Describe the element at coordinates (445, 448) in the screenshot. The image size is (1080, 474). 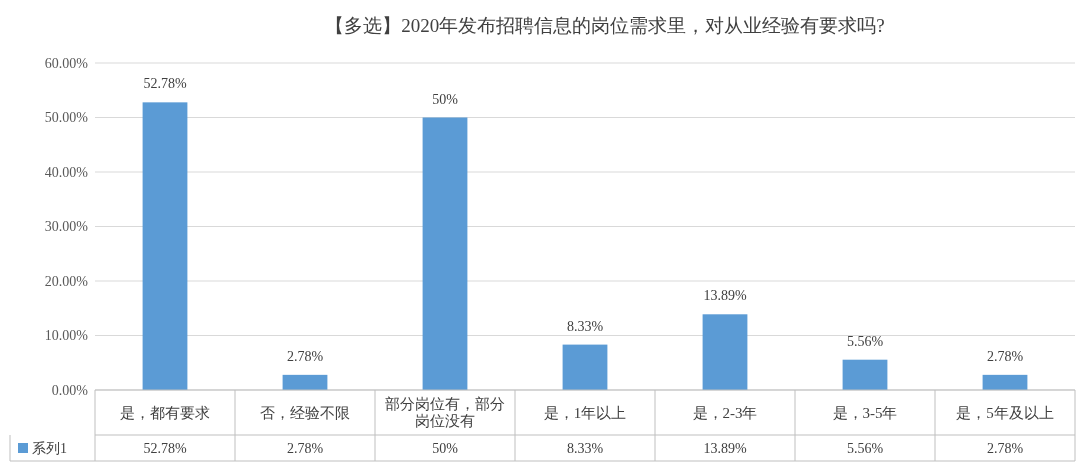
I see `data-label: 50%` at that location.